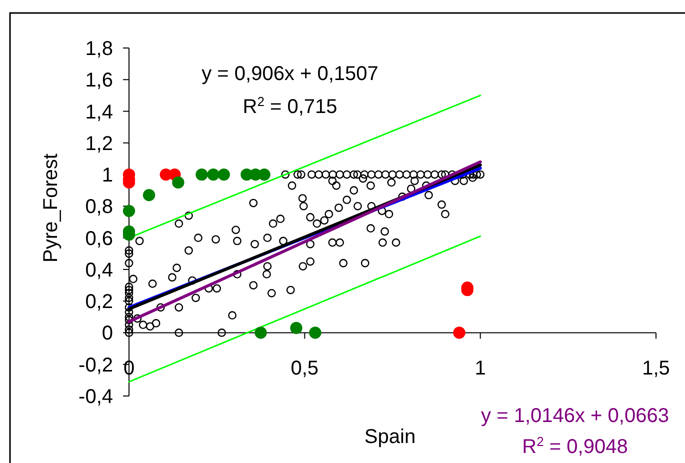  Describe the element at coordinates (99, 49) in the screenshot. I see `y-tick-label: 1,8` at that location.